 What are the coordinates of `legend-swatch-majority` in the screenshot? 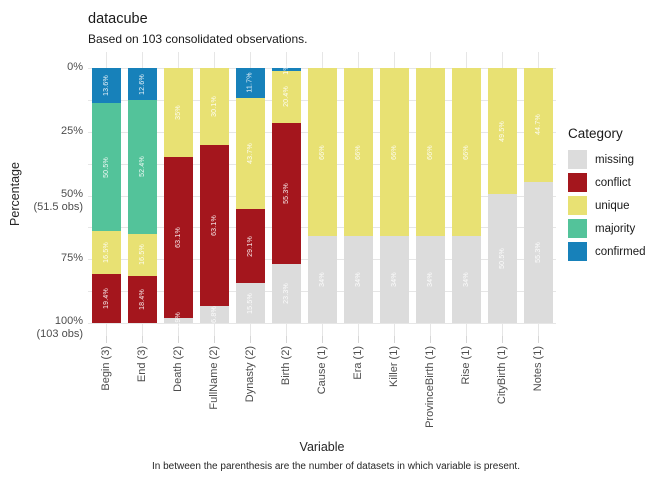 It's located at (577, 228).